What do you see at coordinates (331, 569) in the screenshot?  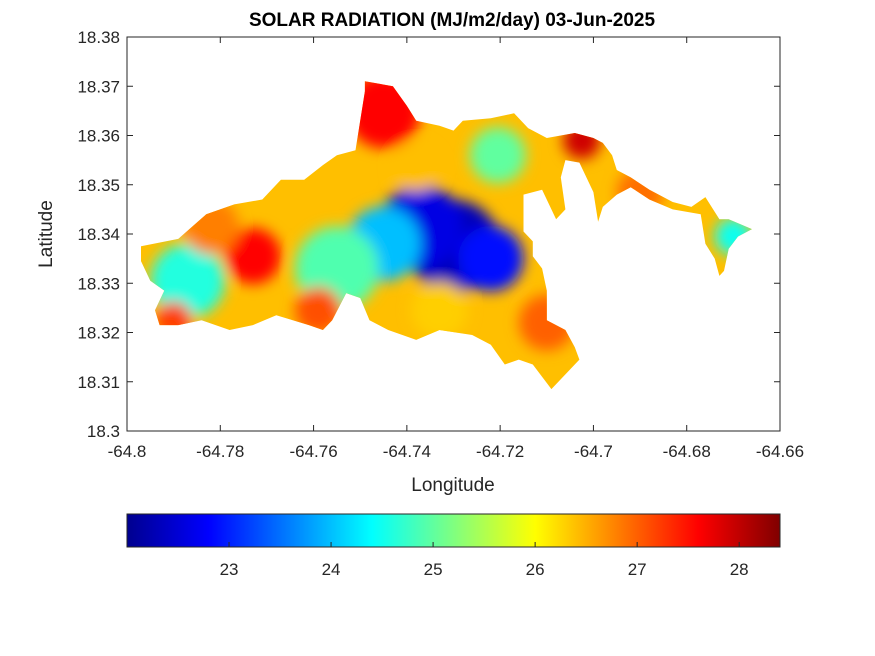 I see `colorbar-tick-label: 24` at bounding box center [331, 569].